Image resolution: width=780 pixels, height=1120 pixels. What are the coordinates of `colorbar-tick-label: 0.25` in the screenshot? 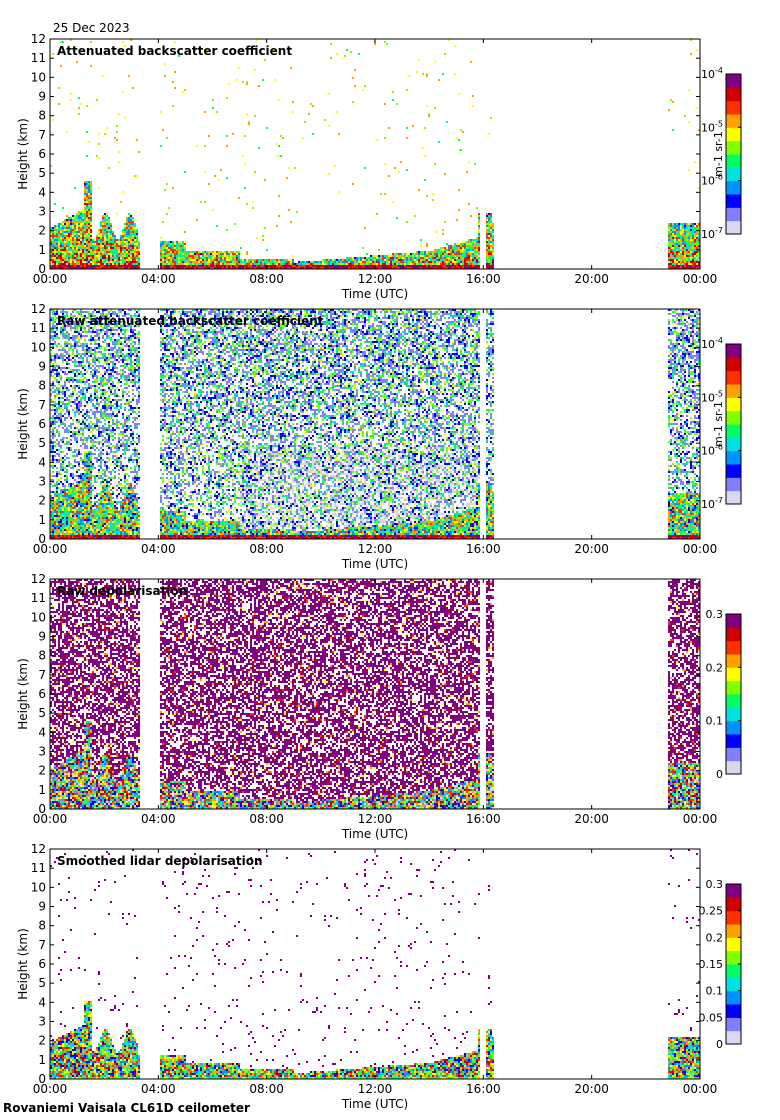 It's located at (711, 911).